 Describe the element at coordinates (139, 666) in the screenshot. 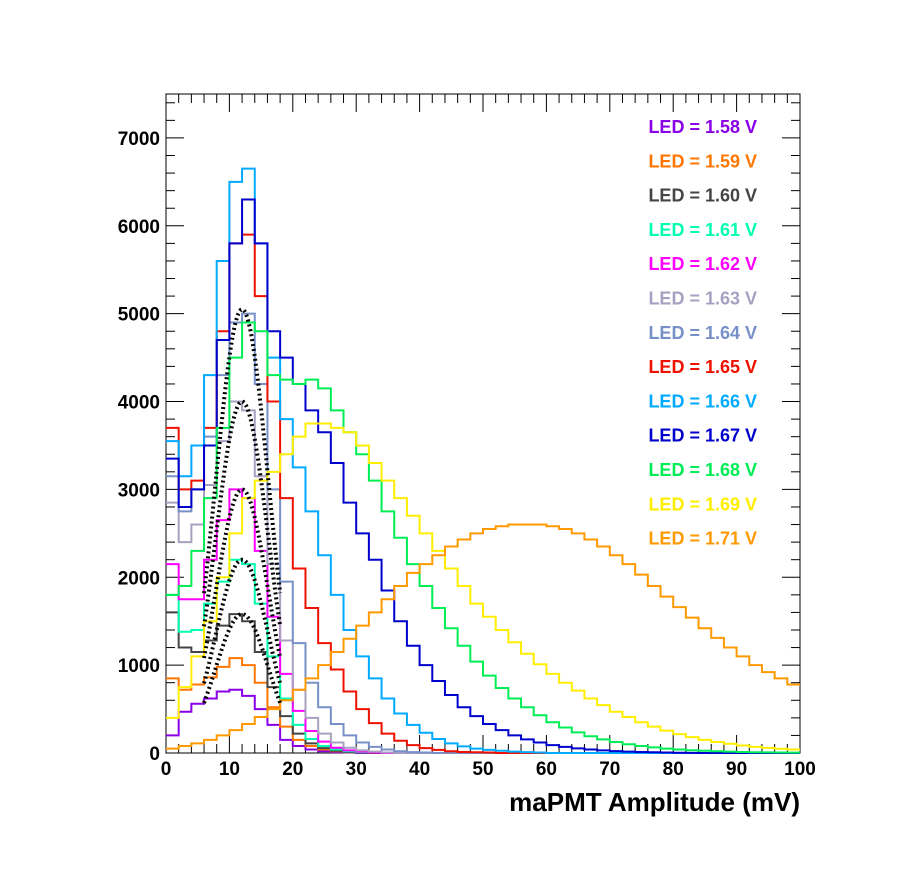

I see `y-tick-label: 1000` at that location.